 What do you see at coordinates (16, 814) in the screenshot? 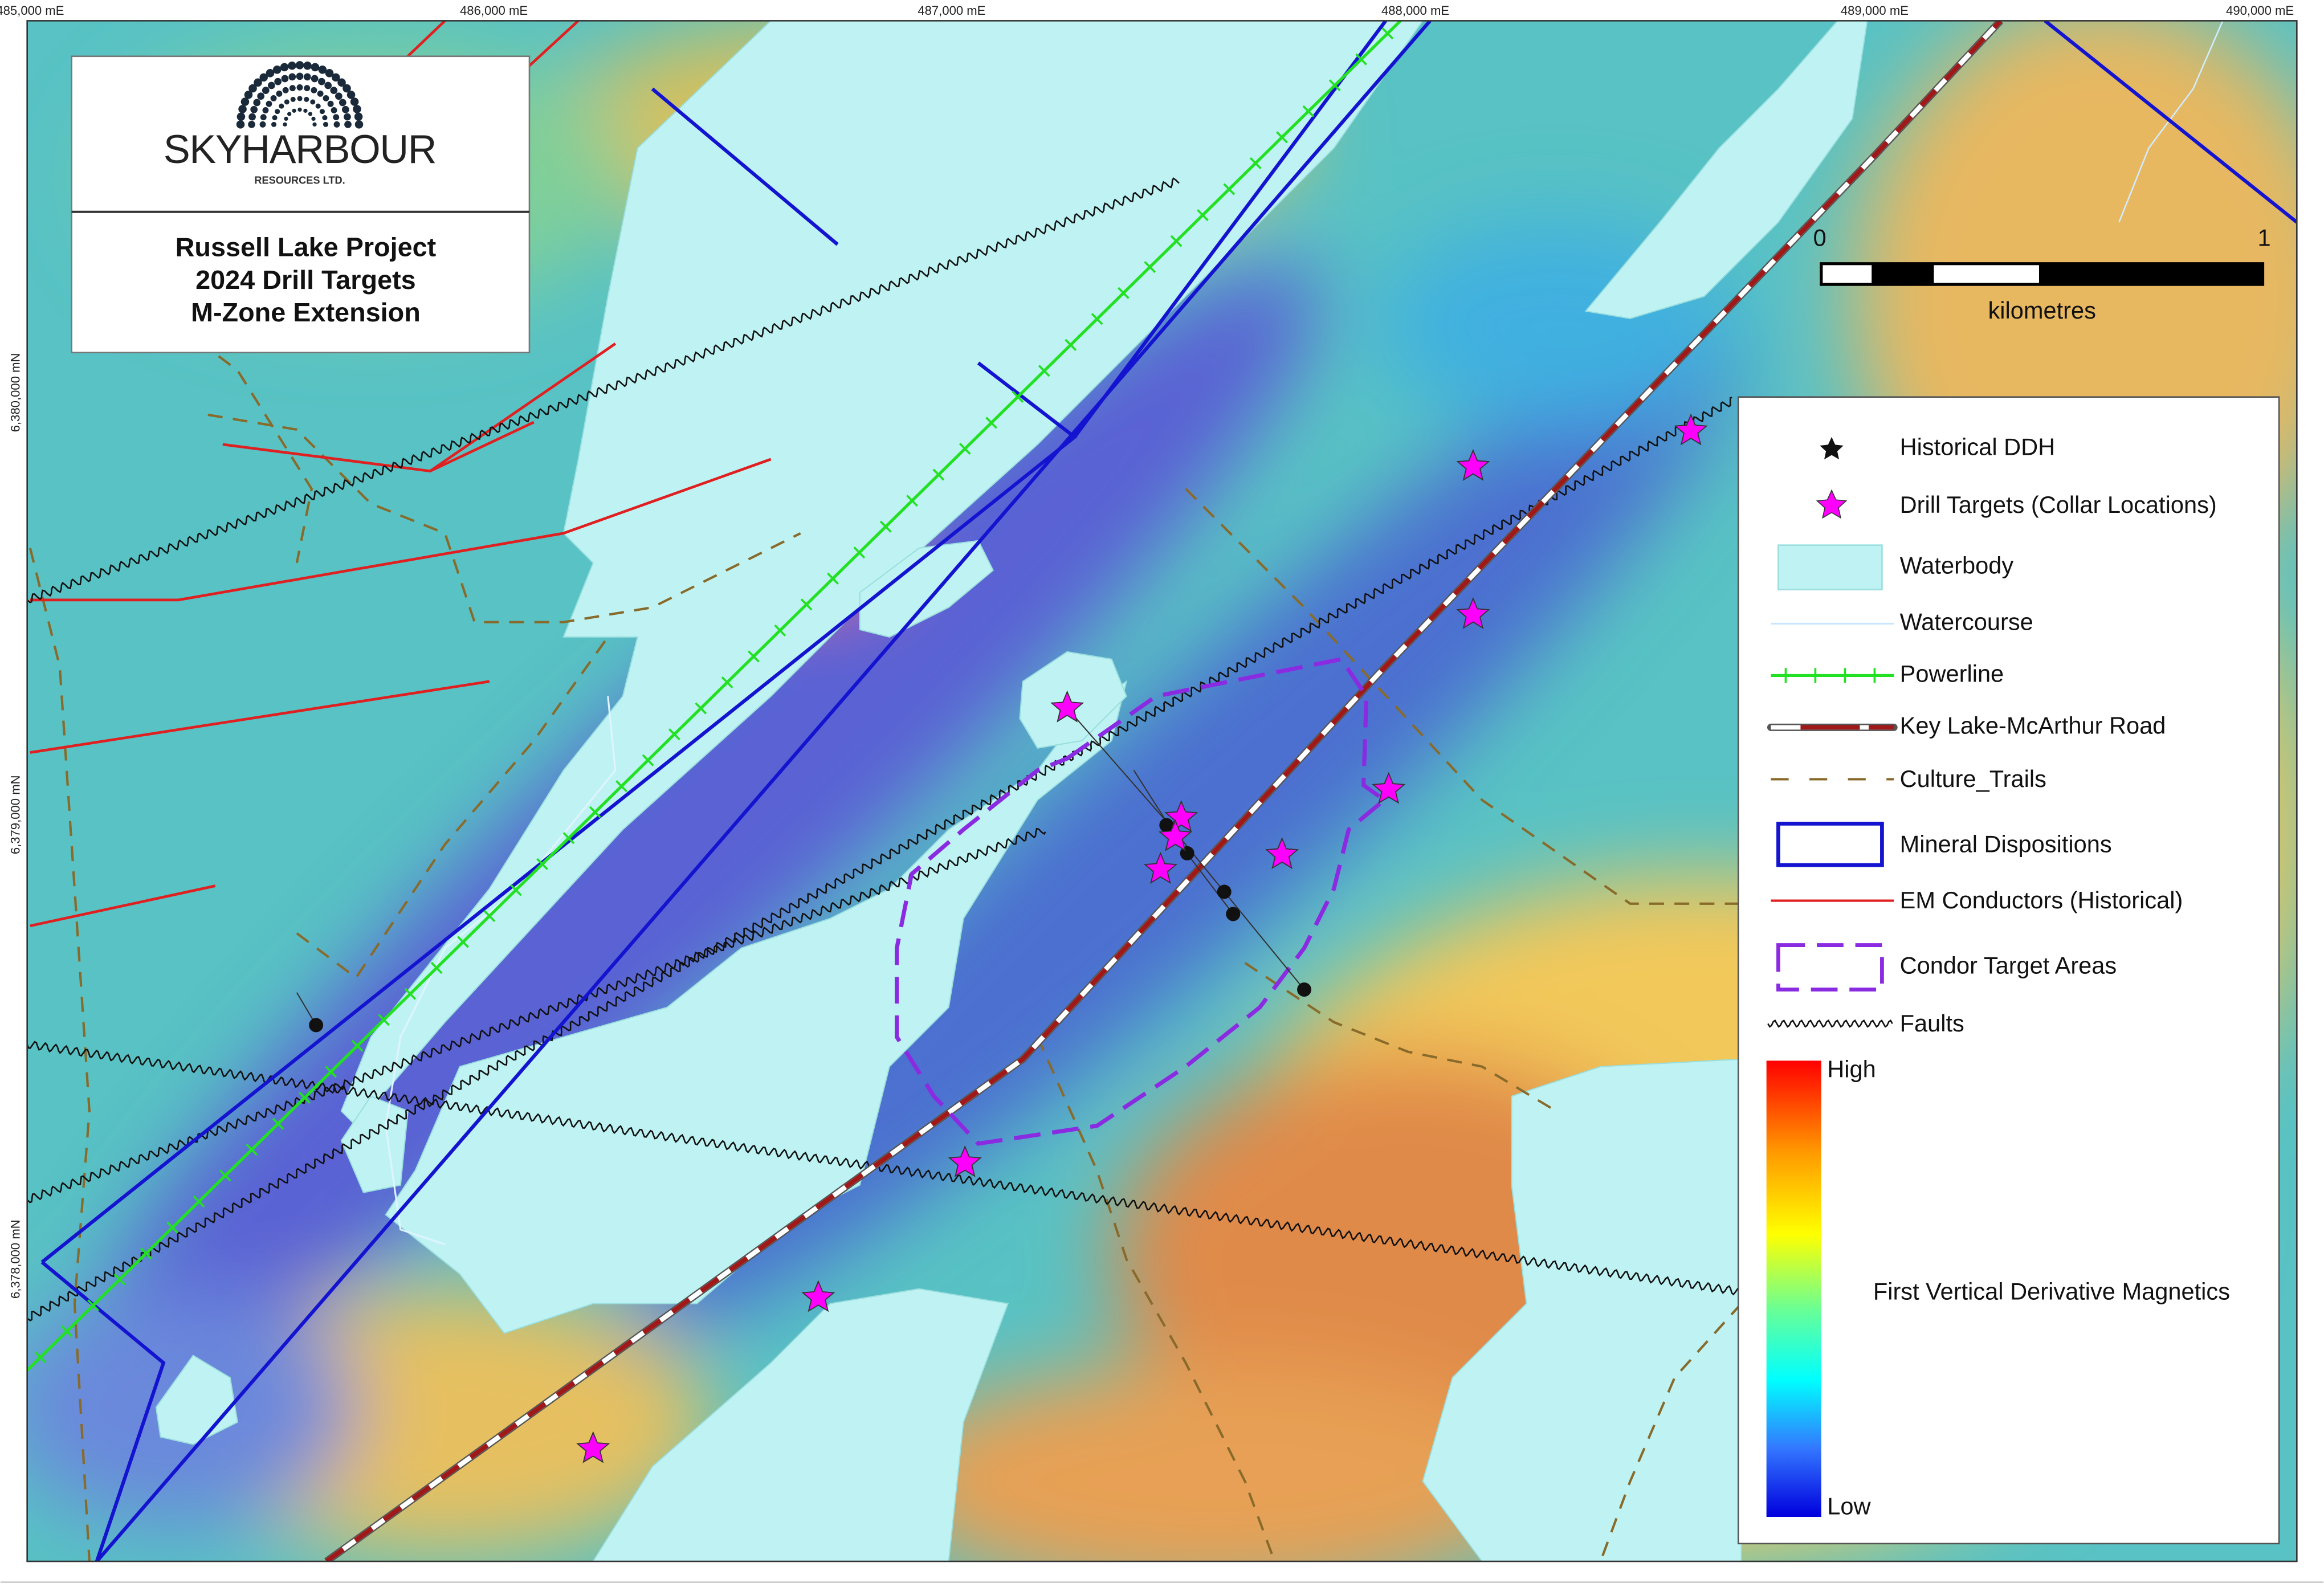
I see `y-coord-label: 6,379,000 mN` at bounding box center [16, 814].